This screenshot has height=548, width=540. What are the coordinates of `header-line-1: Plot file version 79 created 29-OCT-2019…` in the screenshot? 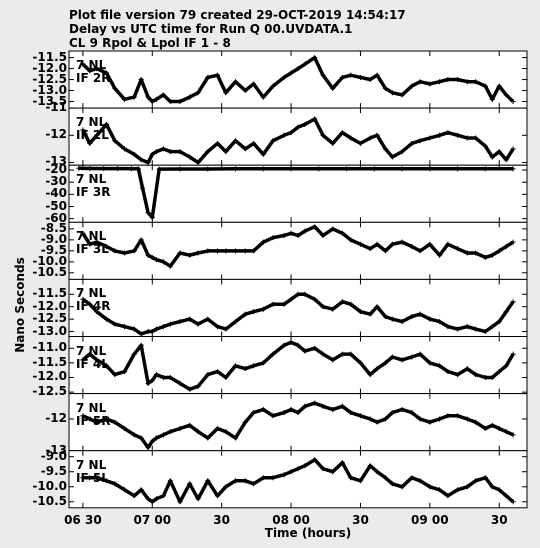 It's located at (237, 15).